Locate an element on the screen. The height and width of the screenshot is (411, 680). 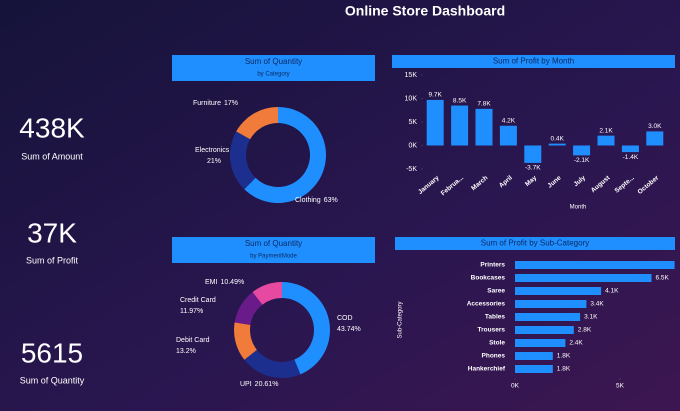
dashboard-title: Online Store Dashboard is located at coordinates (425, 11).